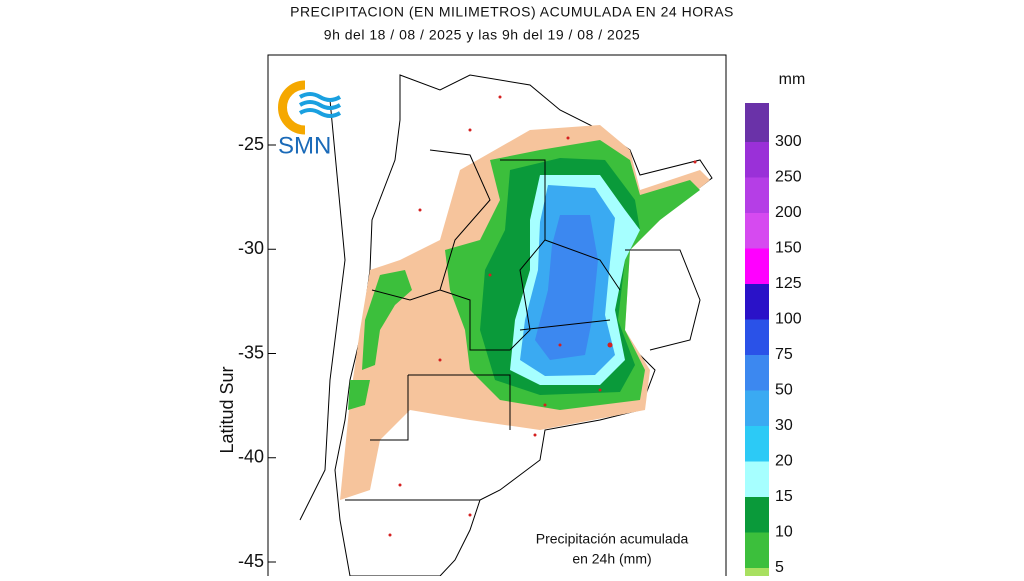  I want to click on annotation: en 24h (mm), so click(611, 559).